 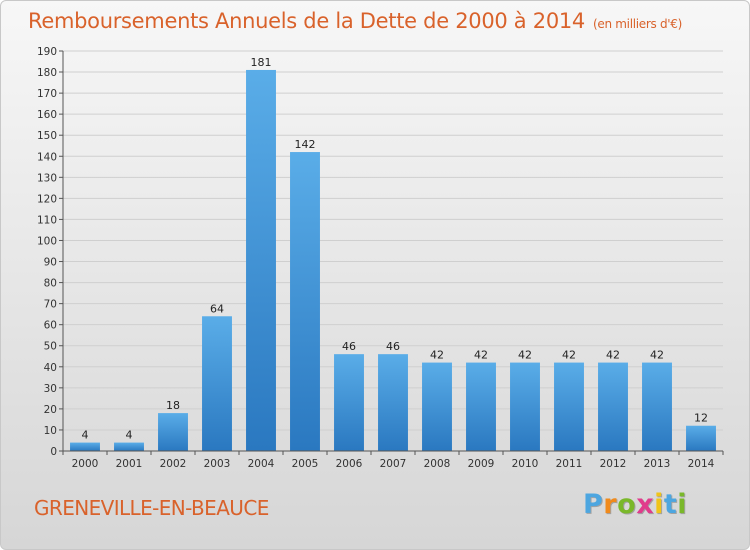 What do you see at coordinates (437, 406) in the screenshot?
I see `bar-2008` at bounding box center [437, 406].